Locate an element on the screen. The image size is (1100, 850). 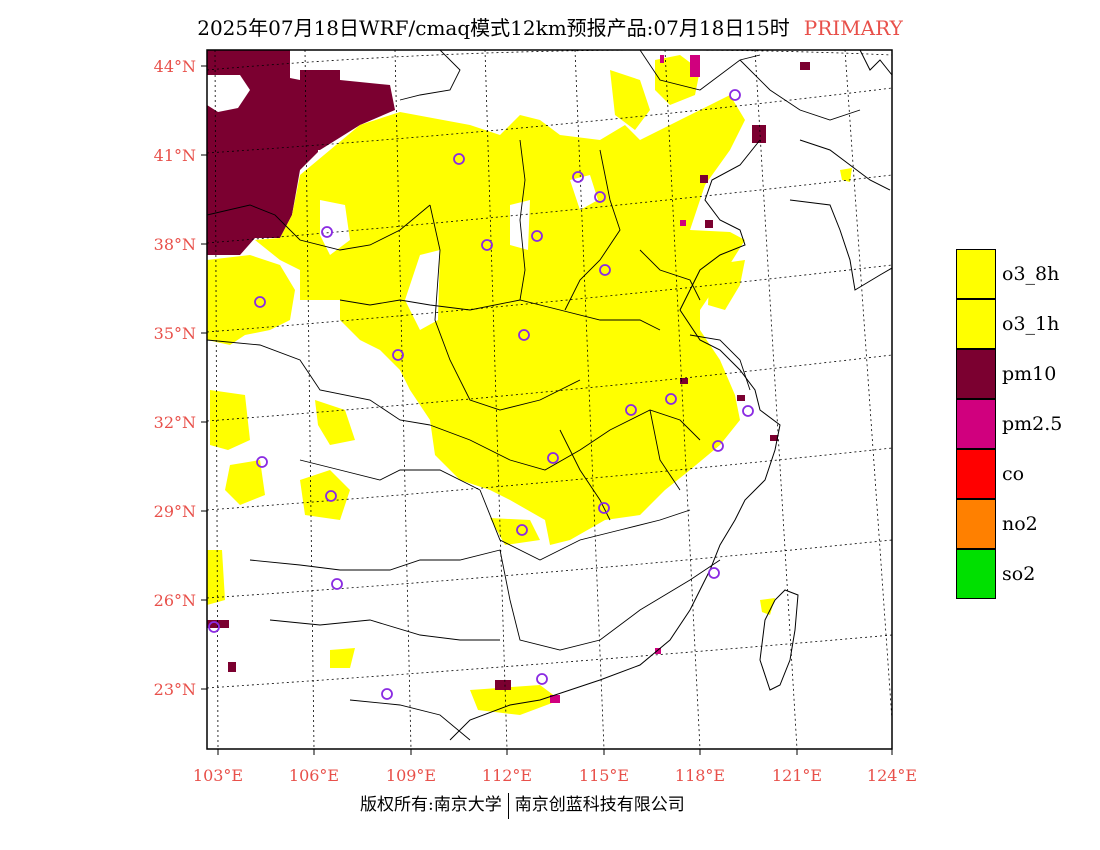
lat-label: 38°N is located at coordinates (175, 244).